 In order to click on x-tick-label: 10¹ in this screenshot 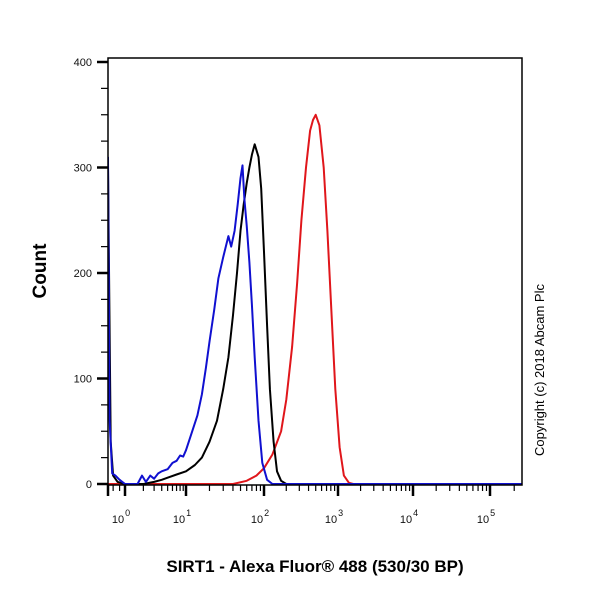, I will do `click(182, 517)`.